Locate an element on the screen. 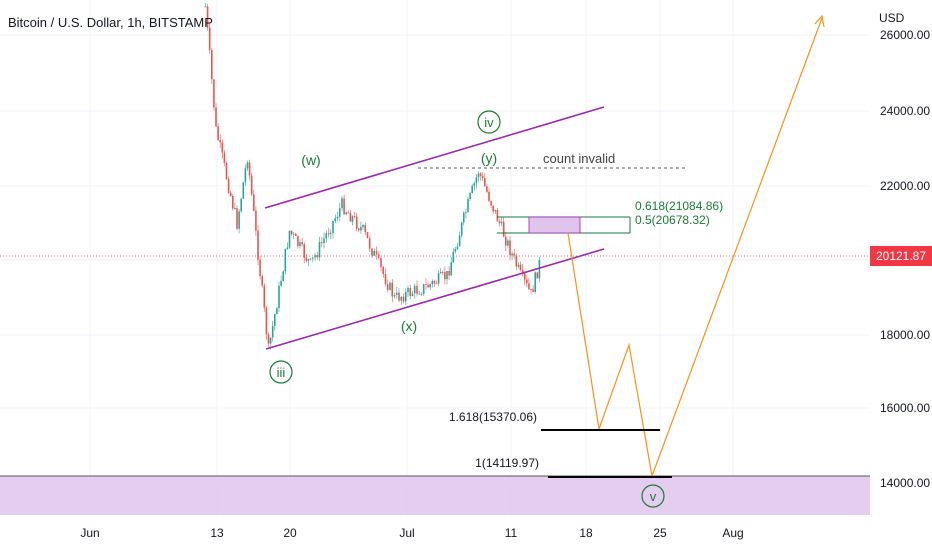 The image size is (932, 550). wave-iii-circle is located at coordinates (281, 372).